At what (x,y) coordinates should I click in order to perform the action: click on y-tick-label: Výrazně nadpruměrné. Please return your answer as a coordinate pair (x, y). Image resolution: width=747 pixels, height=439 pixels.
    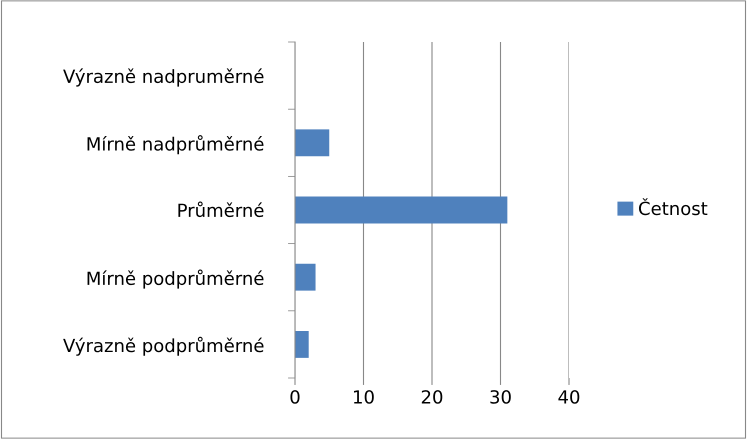
    Looking at the image, I should click on (163, 77).